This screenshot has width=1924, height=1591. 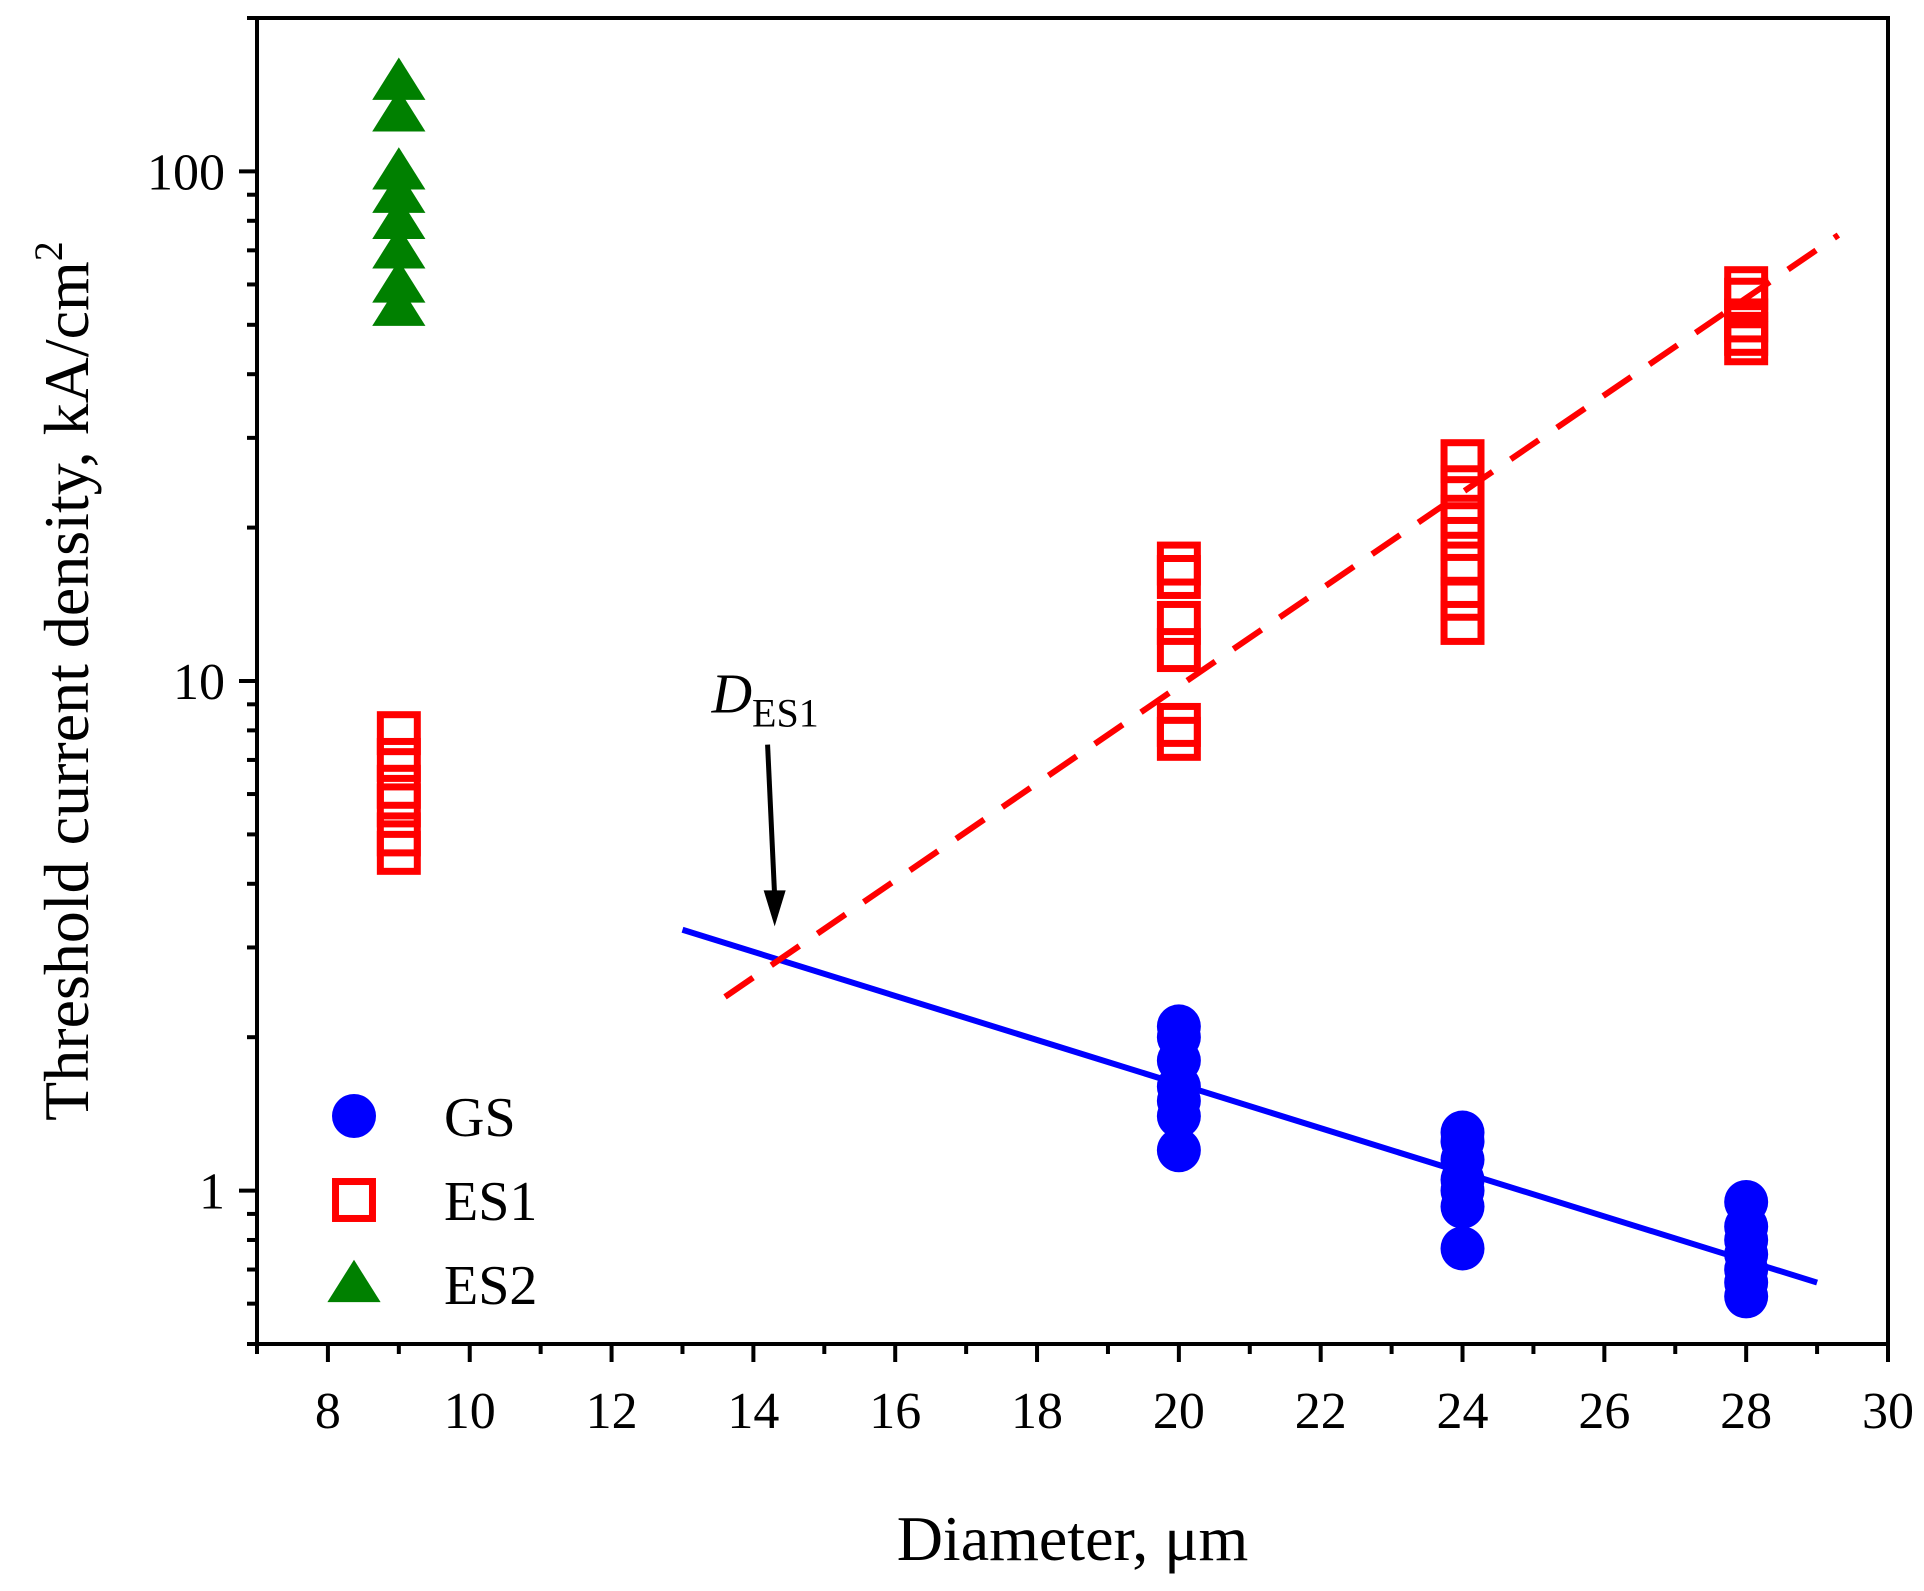 I want to click on legend-marker-es1, so click(x=354, y=1200).